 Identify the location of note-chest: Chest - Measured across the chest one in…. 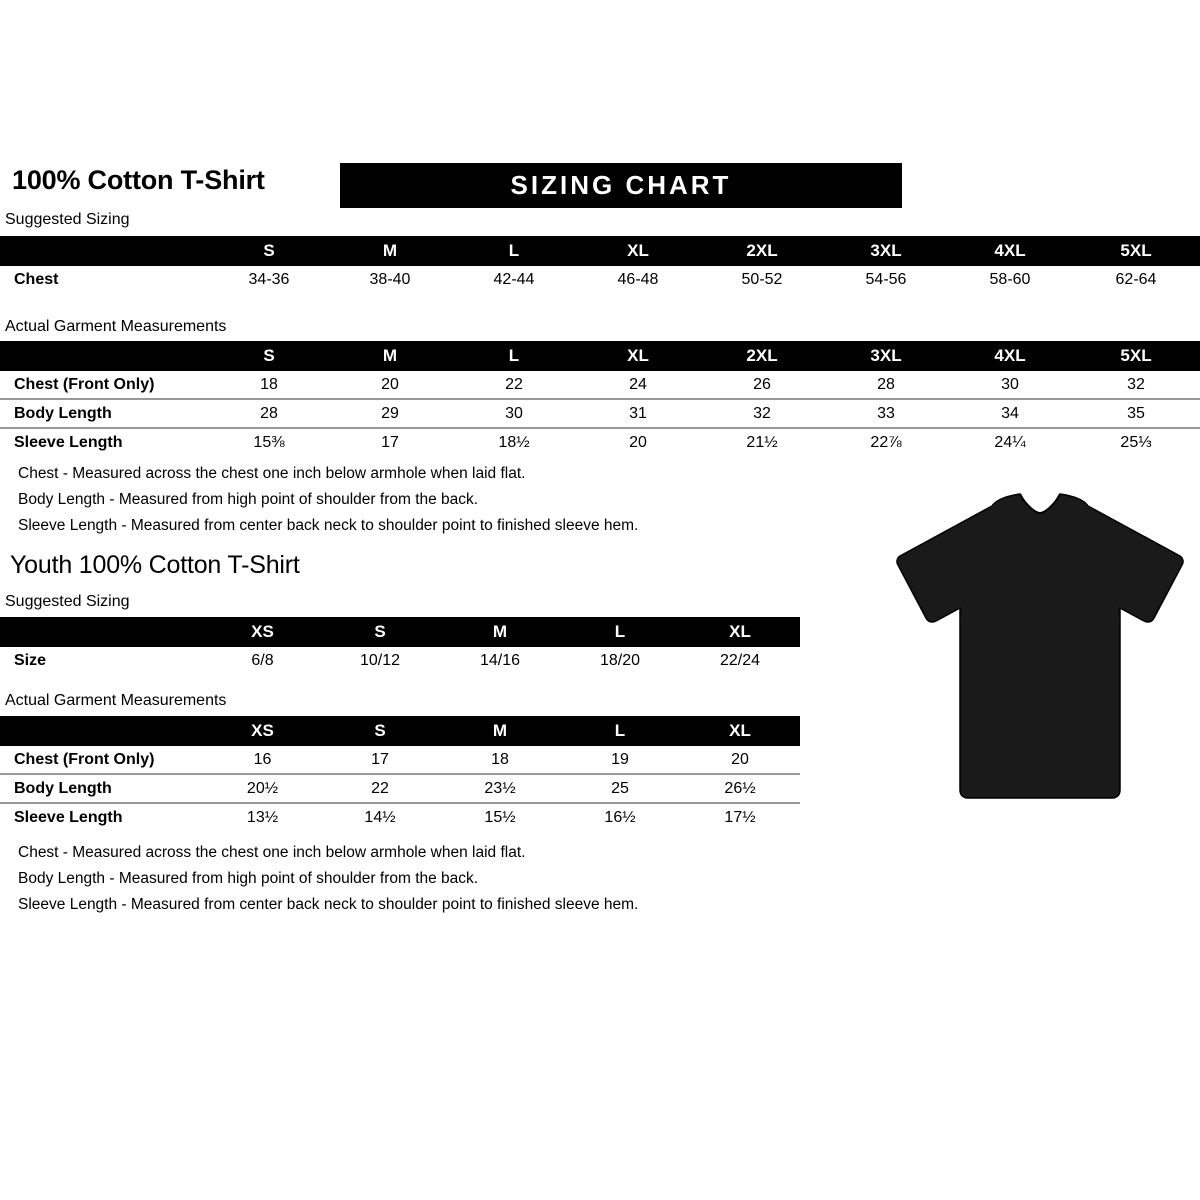
(272, 852).